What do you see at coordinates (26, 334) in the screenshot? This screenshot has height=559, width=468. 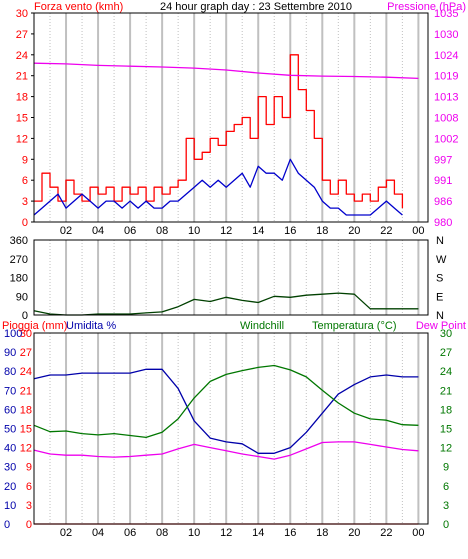 I see `rain-tick-label: 30` at bounding box center [26, 334].